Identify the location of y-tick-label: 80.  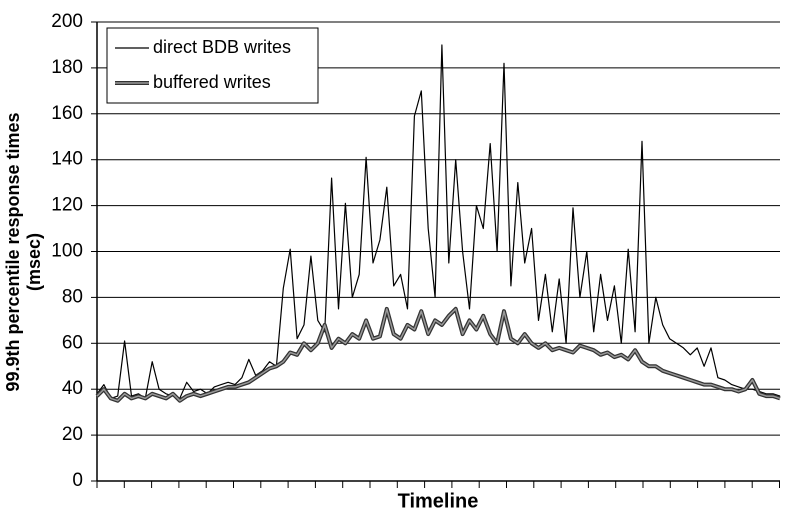
(72, 296).